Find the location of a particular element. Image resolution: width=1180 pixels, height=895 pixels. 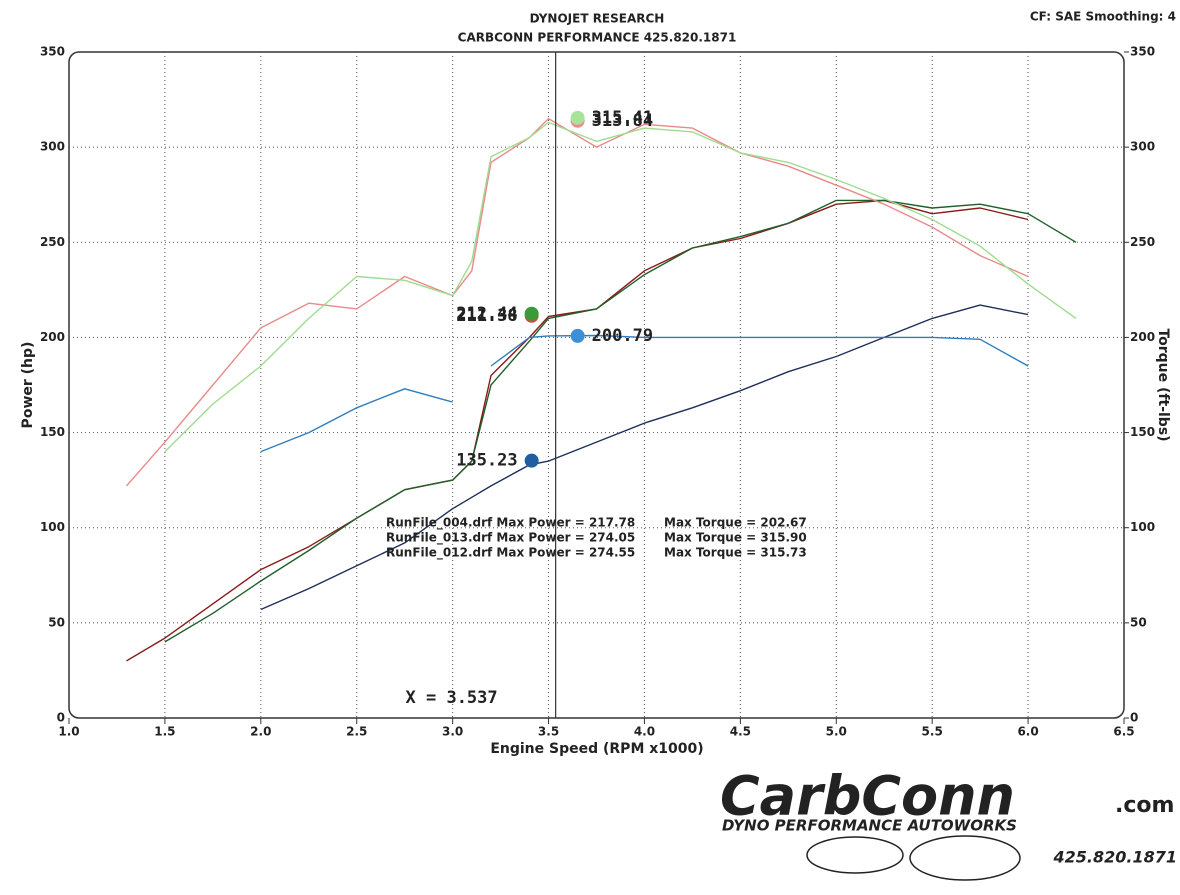

y2-tick-label: 150 is located at coordinates (1142, 432).